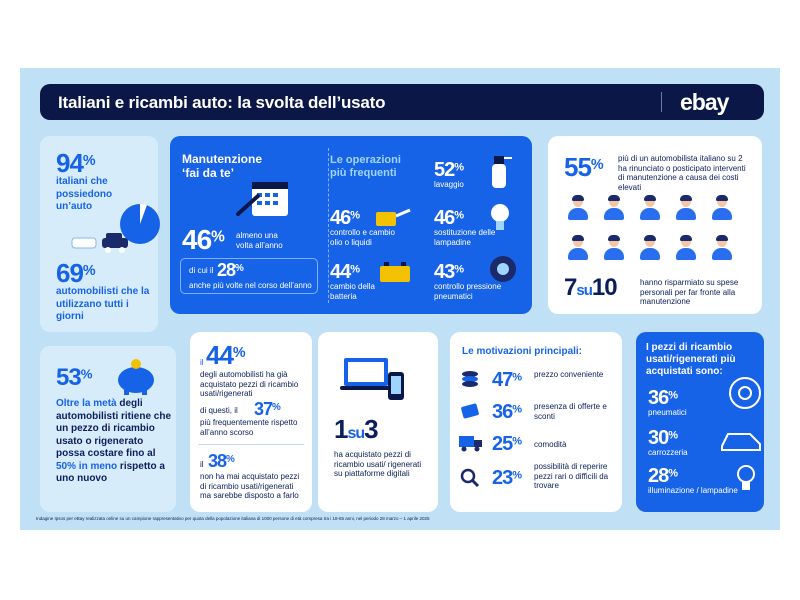 The height and width of the screenshot is (600, 800). I want to click on spray-bottle-icon, so click(502, 172).